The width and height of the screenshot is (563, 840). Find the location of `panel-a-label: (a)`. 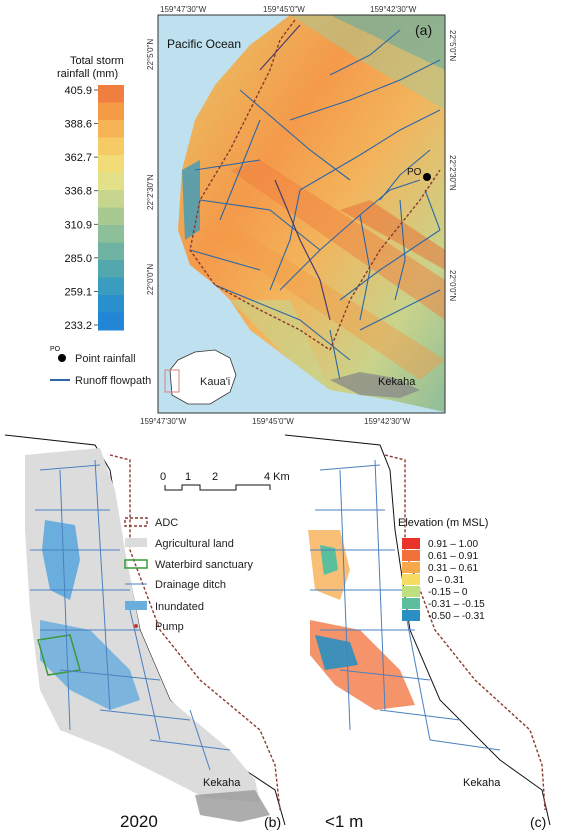

panel-a-label: (a) is located at coordinates (423, 30).